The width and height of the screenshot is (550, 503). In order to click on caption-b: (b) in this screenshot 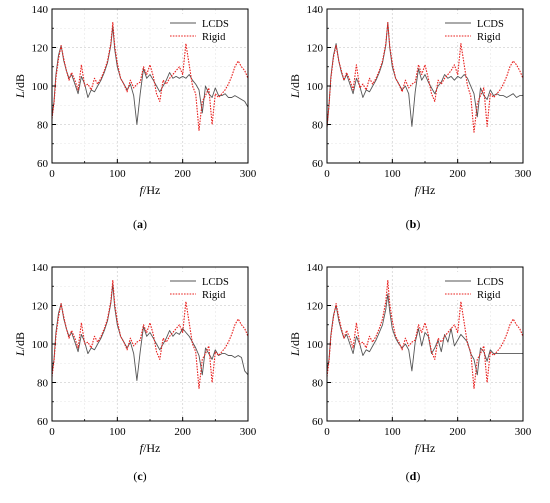, I will do `click(413, 224)`.